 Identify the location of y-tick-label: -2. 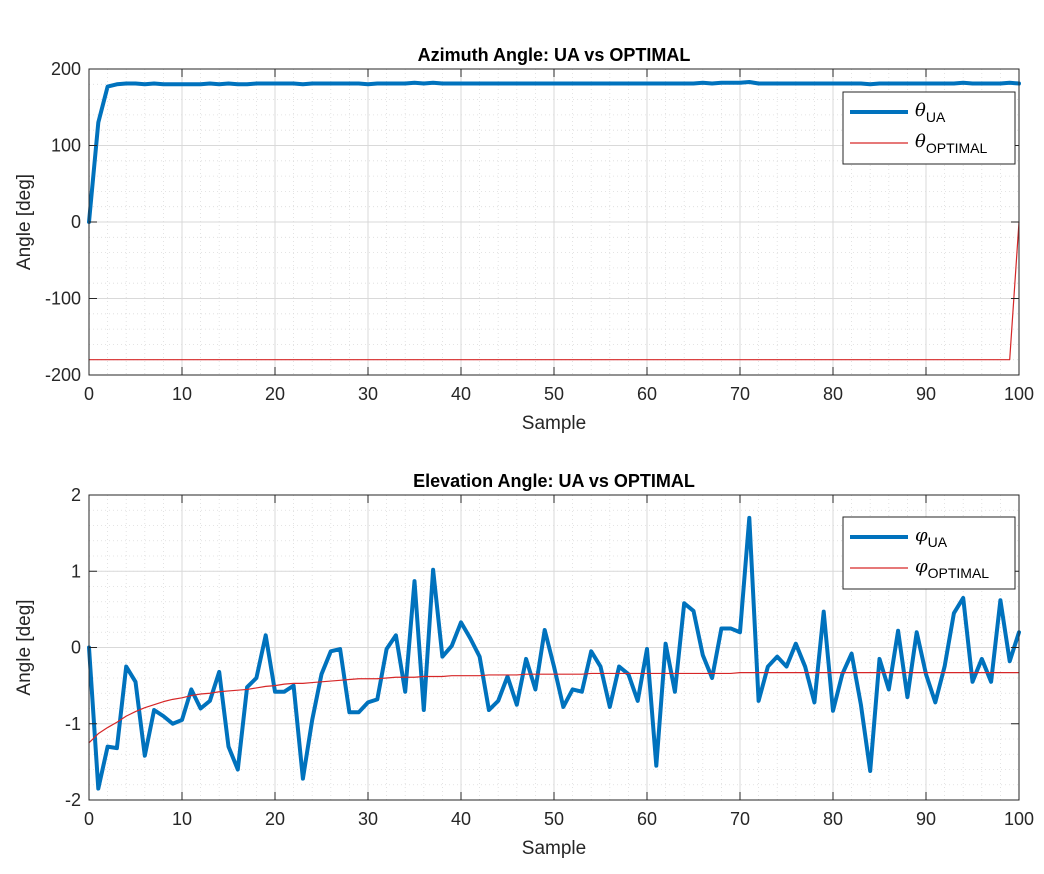
(73, 800).